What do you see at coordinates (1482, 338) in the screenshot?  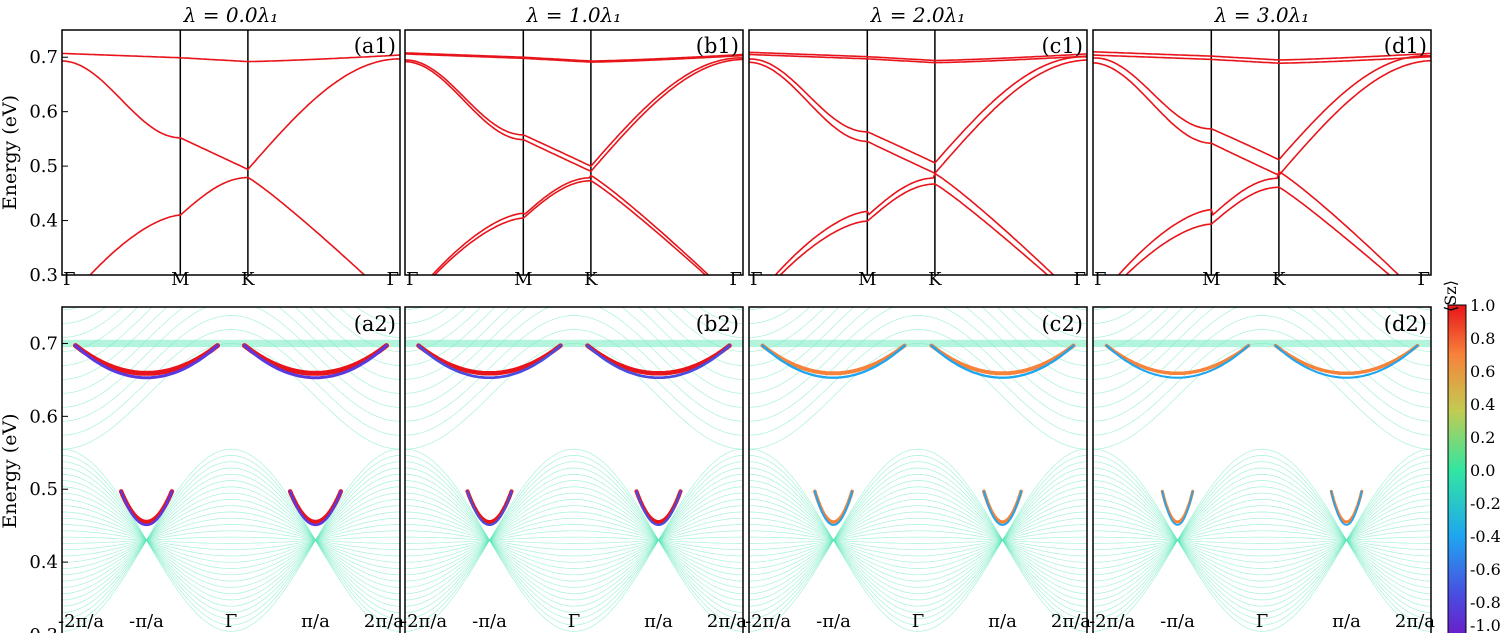 I see `colorbar-tick-label: 0.8` at bounding box center [1482, 338].